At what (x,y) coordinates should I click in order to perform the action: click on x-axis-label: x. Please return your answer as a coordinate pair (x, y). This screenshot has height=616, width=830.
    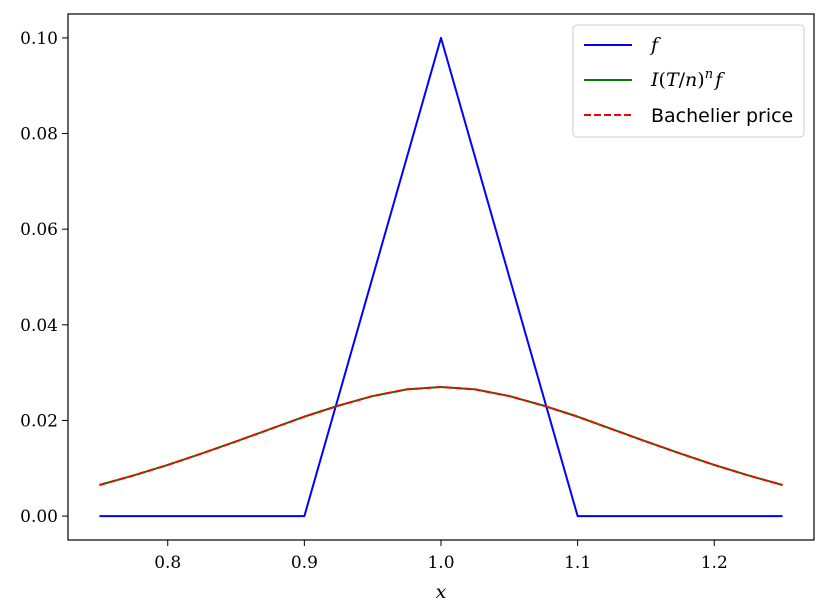
    Looking at the image, I should click on (441, 592).